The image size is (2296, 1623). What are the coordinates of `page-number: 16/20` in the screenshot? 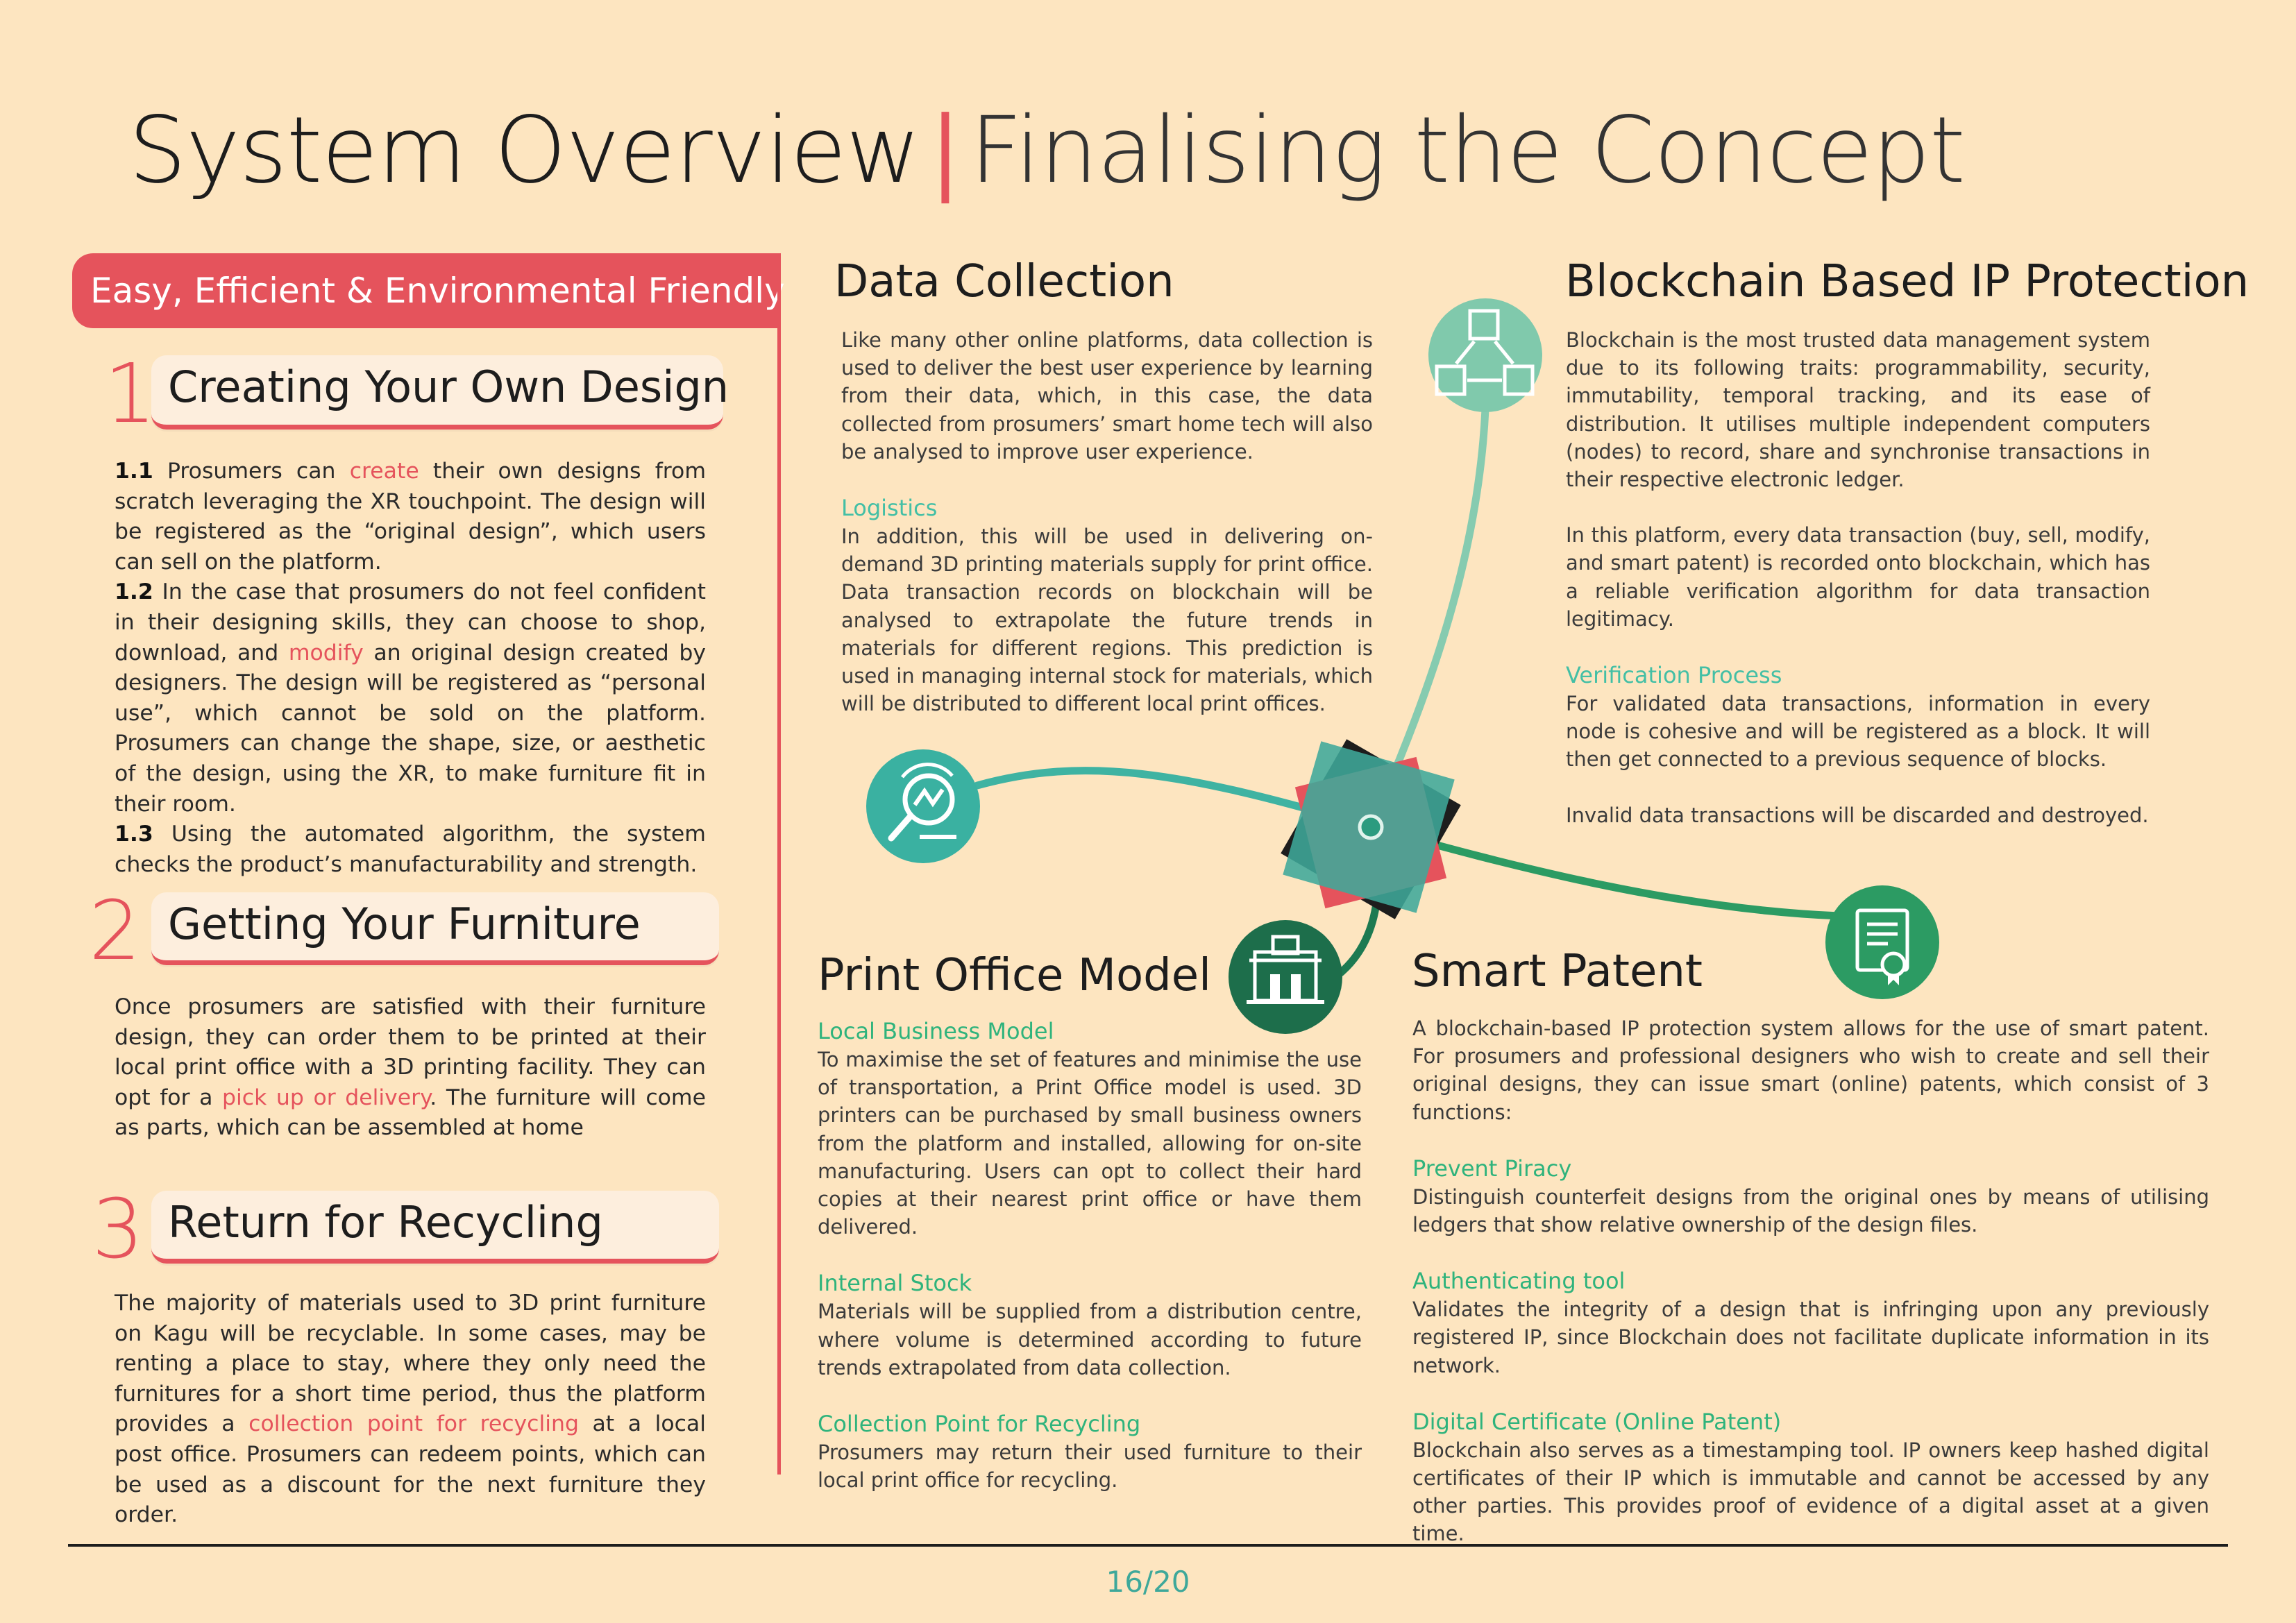 It's located at (1148, 1582).